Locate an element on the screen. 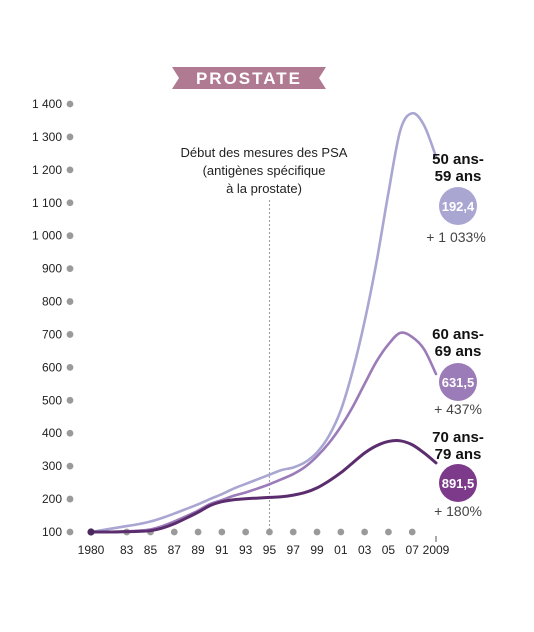 The image size is (534, 632). series-label-60-69: 60 ans- 69 ans 631,5 + 437% is located at coordinates (458, 371).